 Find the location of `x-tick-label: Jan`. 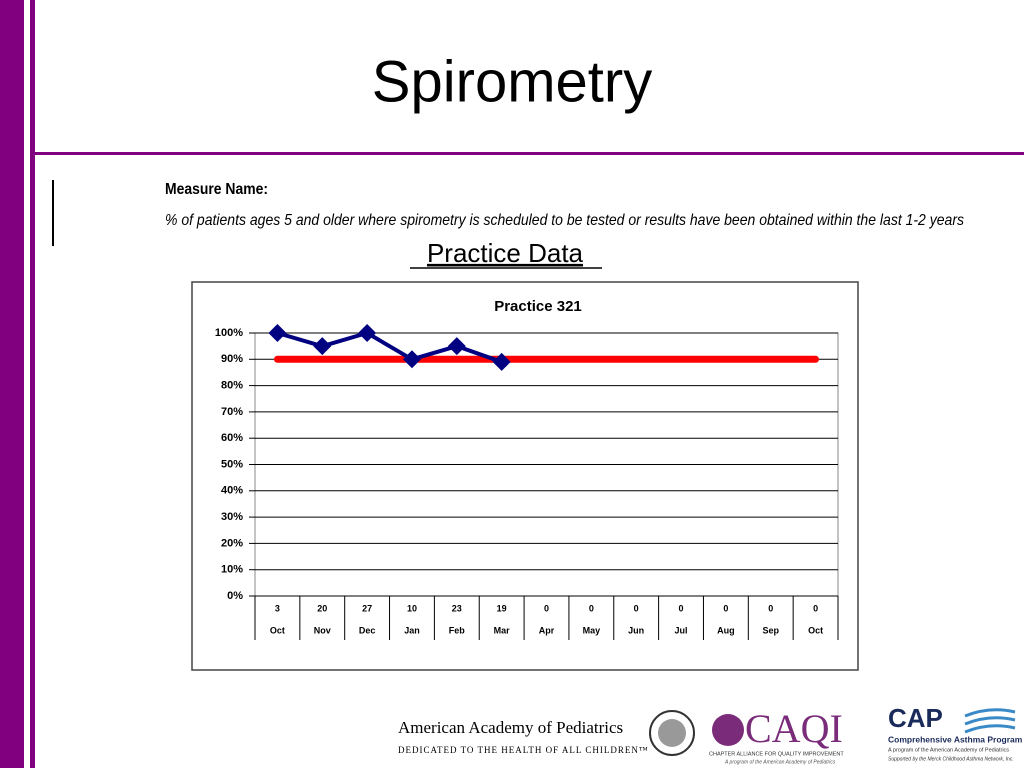

x-tick-label: Jan is located at coordinates (412, 630).